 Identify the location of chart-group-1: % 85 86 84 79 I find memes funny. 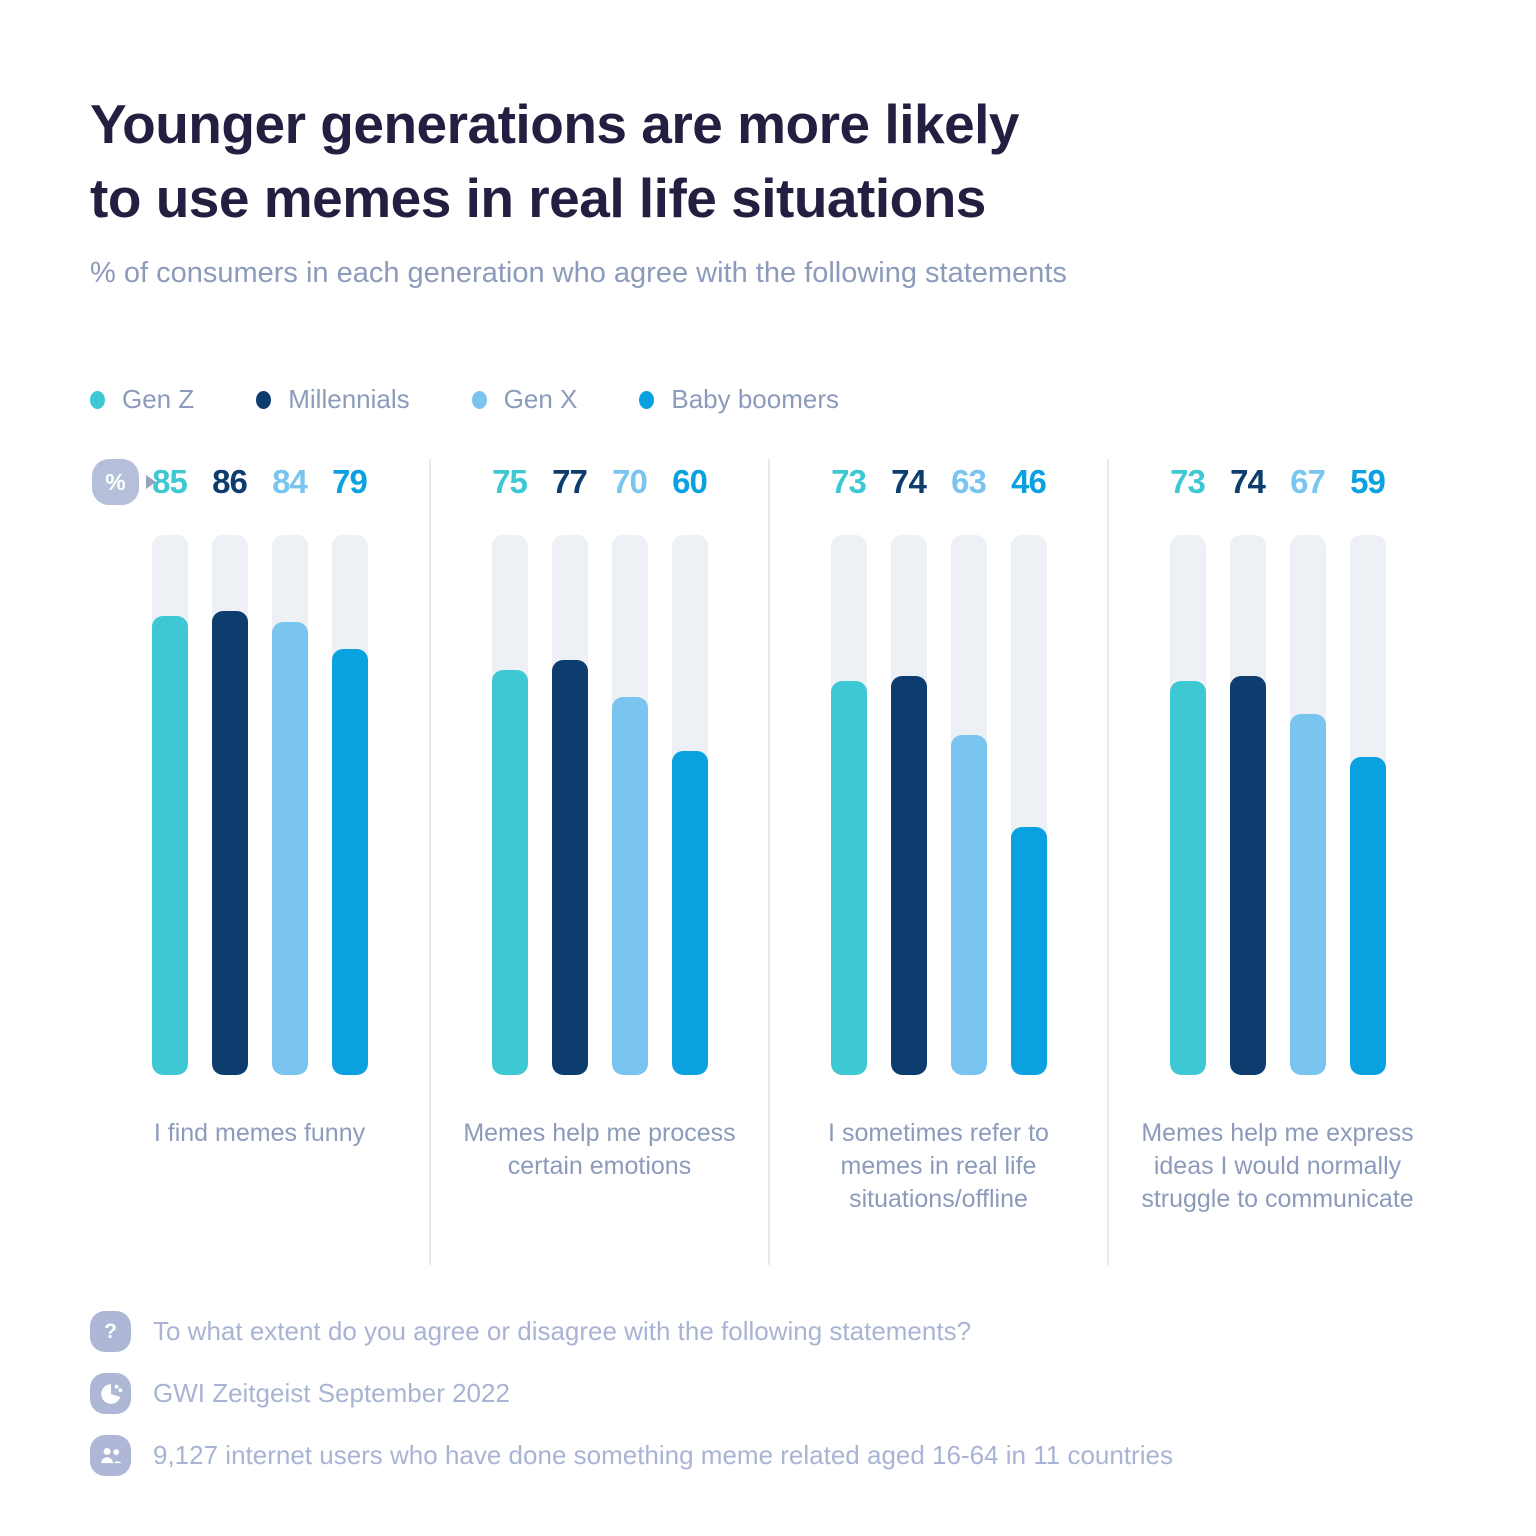
(259, 862).